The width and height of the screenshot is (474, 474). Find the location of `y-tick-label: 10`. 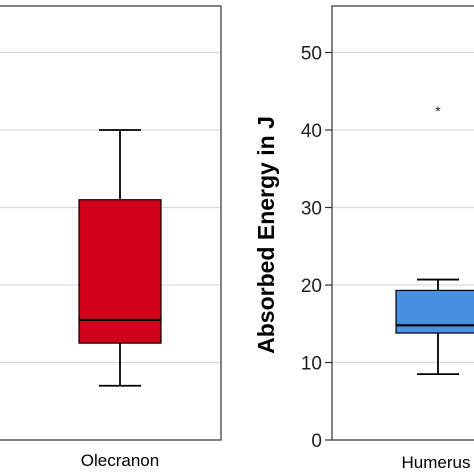

y-tick-label: 10 is located at coordinates (311, 364).